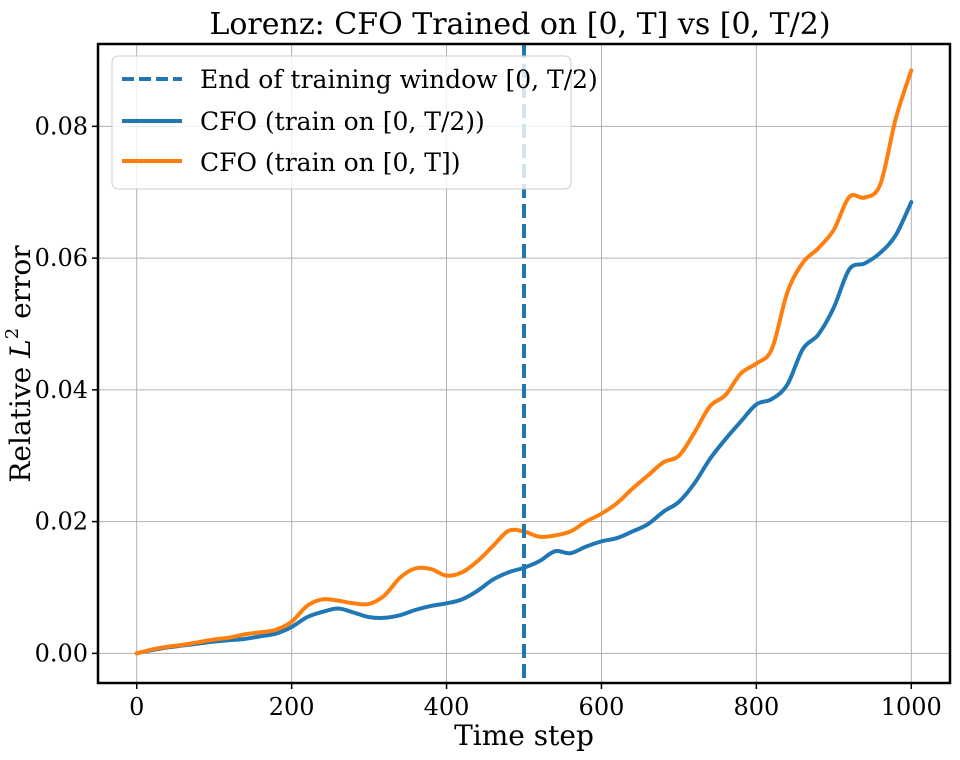 This screenshot has width=960, height=760. I want to click on legend-label-vline: End of training window [0, T/2), so click(399, 79).